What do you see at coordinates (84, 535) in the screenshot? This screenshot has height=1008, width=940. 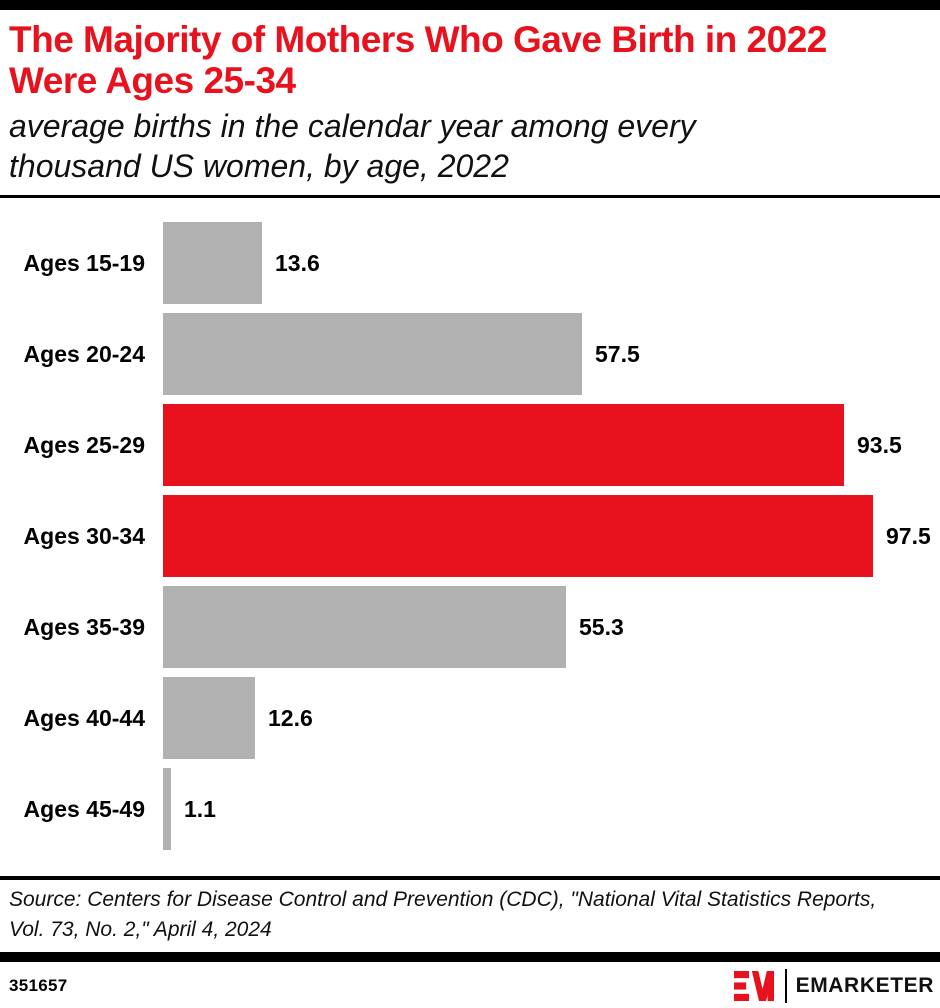 I see `category-label: Ages 30-34` at bounding box center [84, 535].